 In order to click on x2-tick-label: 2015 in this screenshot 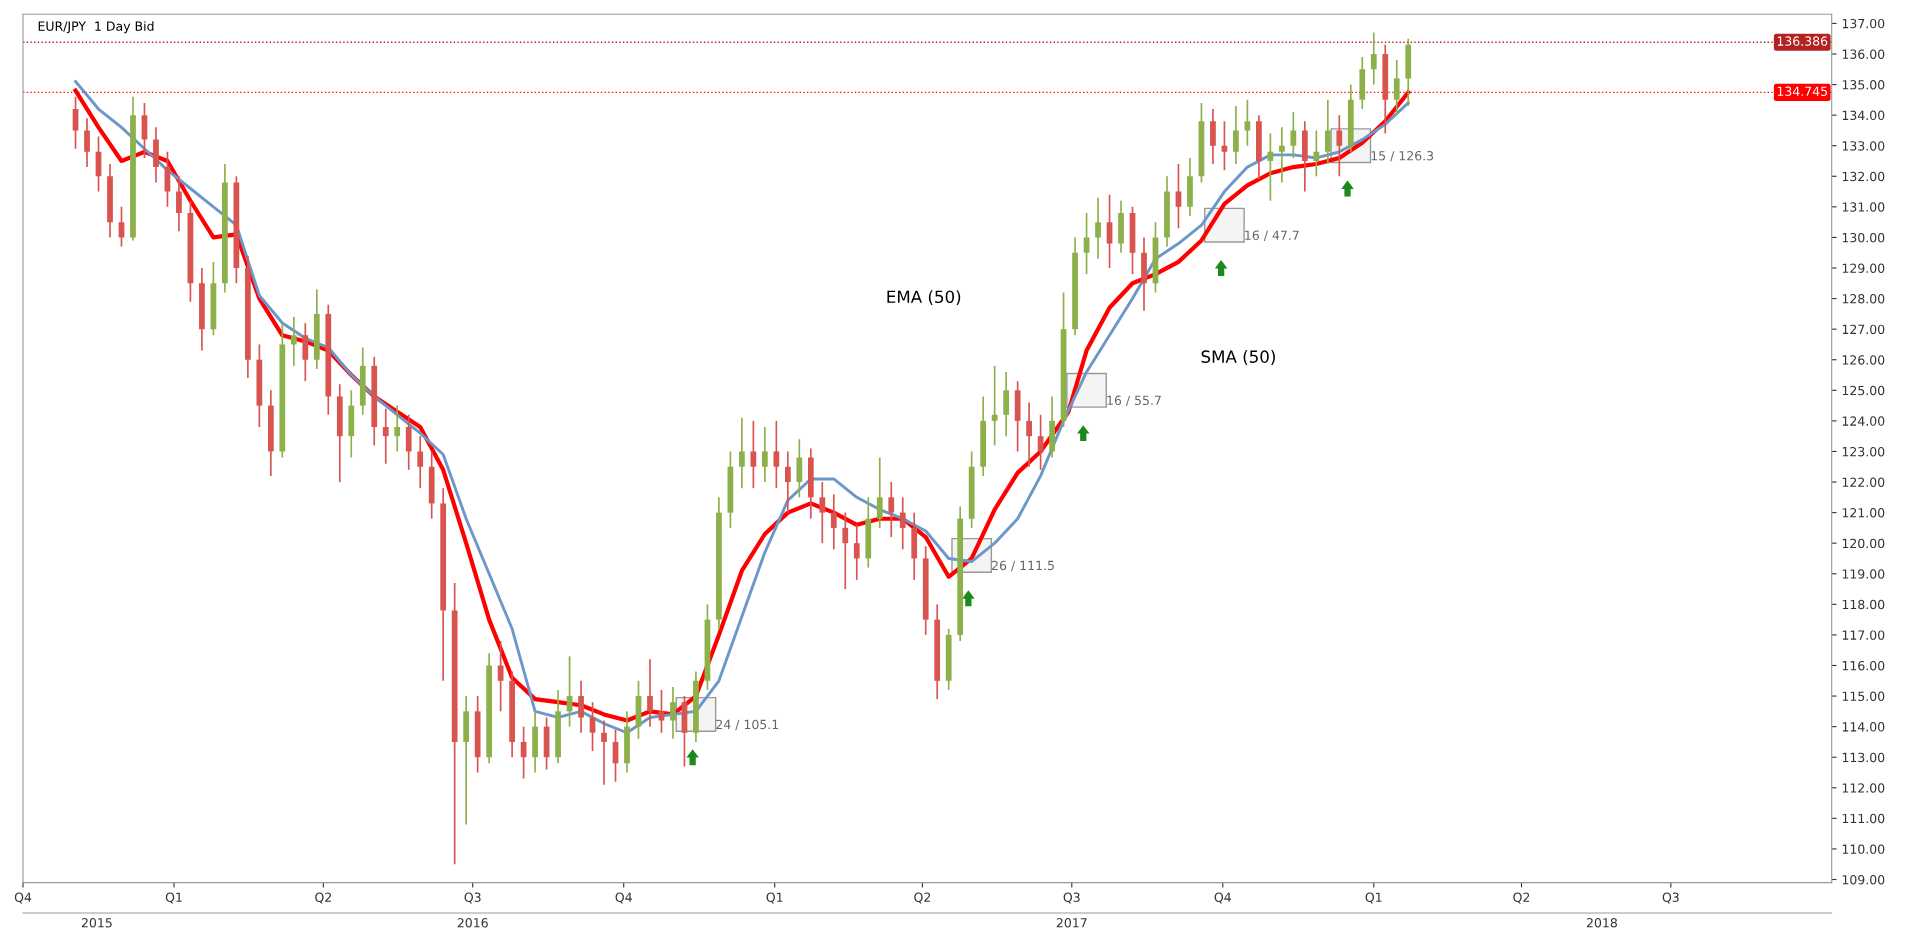, I will do `click(96, 923)`.